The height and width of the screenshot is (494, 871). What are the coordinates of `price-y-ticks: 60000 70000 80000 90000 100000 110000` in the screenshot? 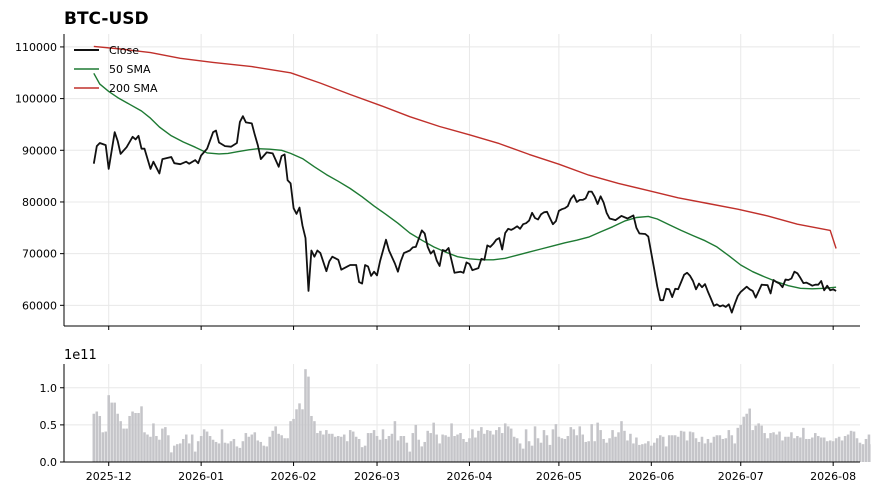 It's located at (39, 176).